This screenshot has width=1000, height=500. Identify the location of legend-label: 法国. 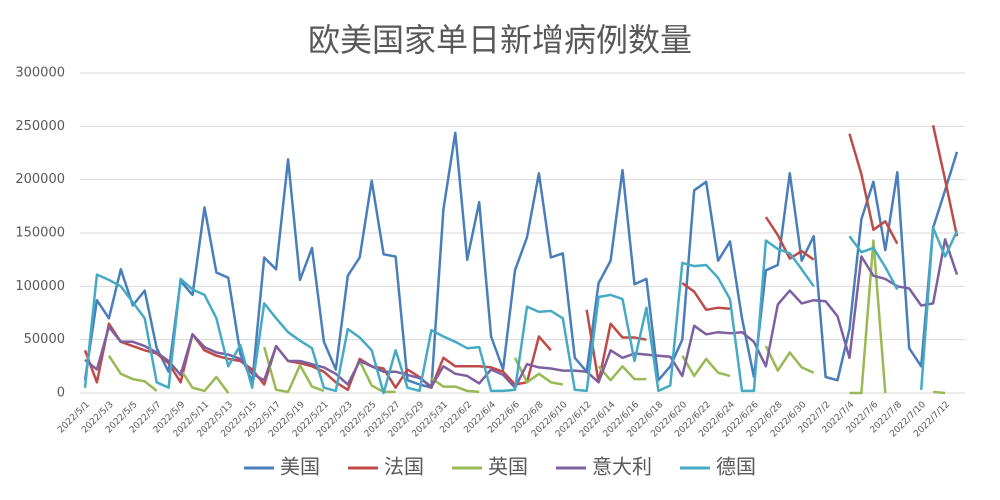
(404, 467).